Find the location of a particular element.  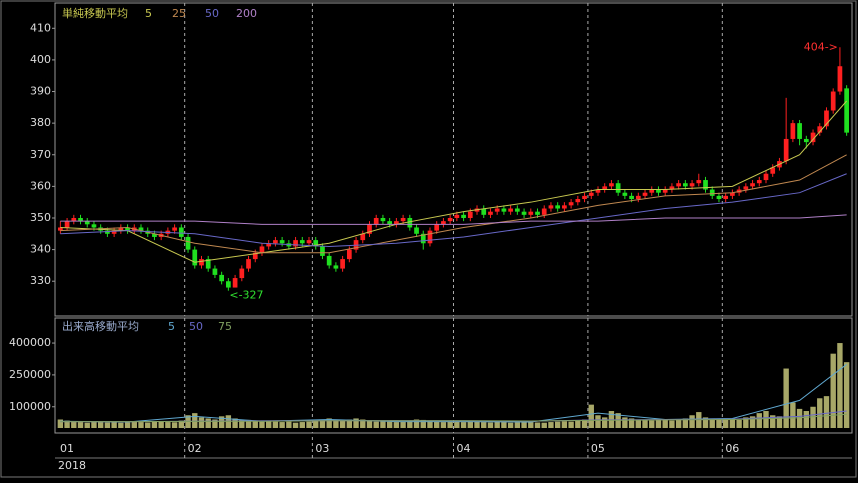

legend-entry: 50 is located at coordinates (196, 326).